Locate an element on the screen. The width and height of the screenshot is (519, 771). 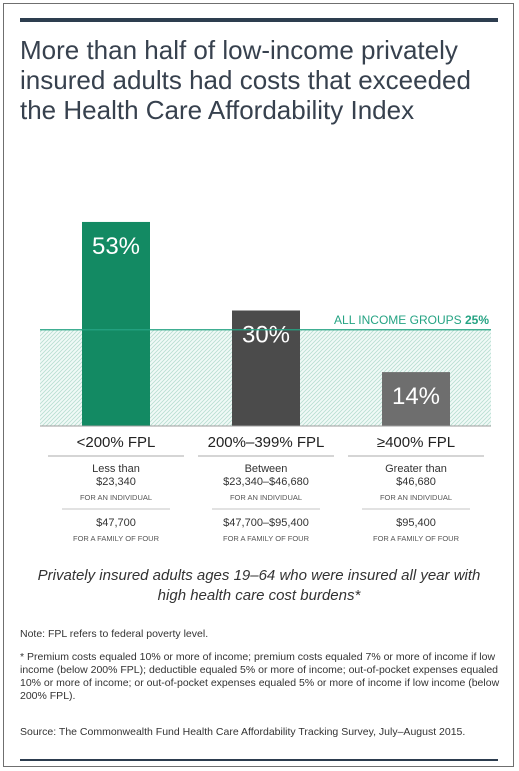
family-amount: $95,400 is located at coordinates (416, 523).